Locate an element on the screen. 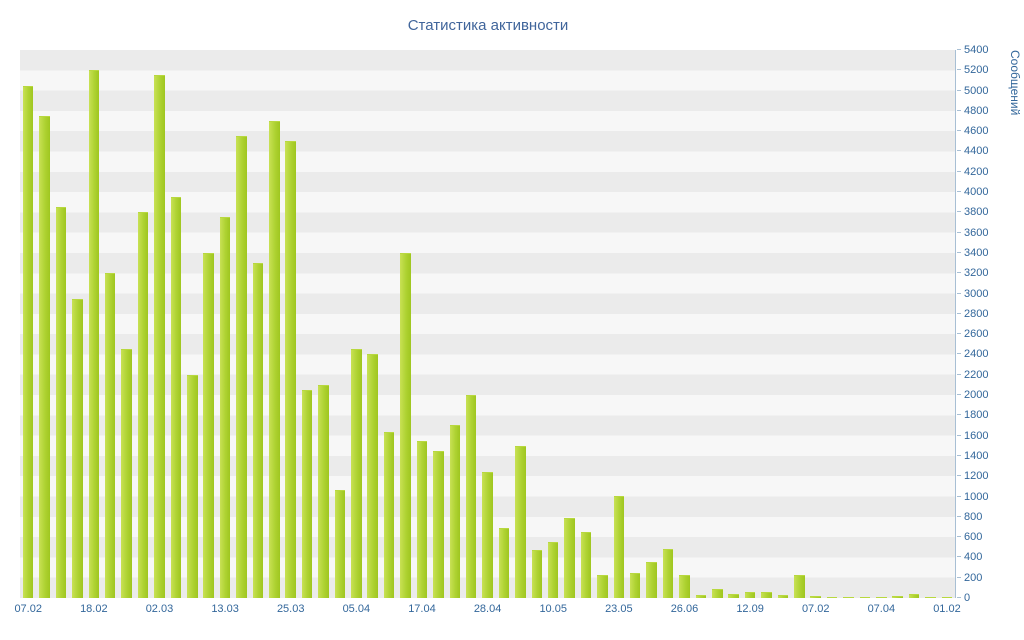 The height and width of the screenshot is (640, 1024). bar-slot: 23.05 is located at coordinates (619, 332).